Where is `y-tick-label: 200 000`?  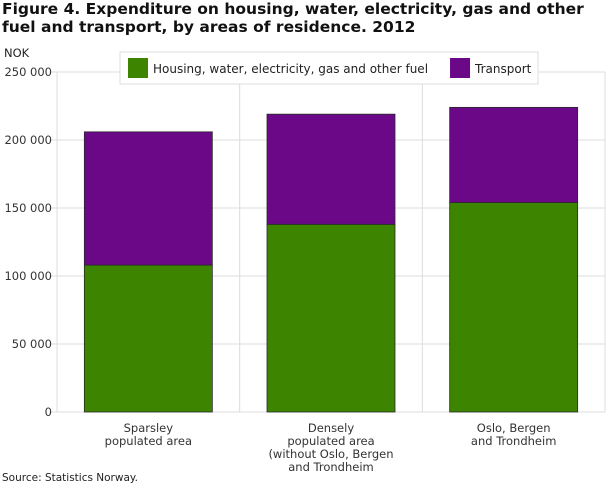 y-tick-label: 200 000 is located at coordinates (28, 140).